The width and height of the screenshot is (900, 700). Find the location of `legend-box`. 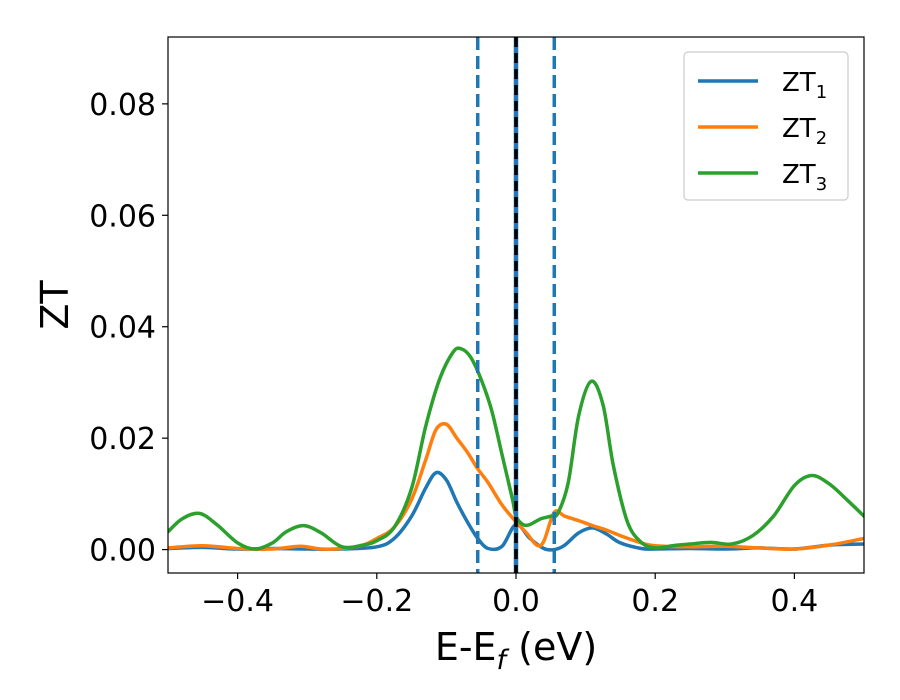

legend-box is located at coordinates (766, 126).